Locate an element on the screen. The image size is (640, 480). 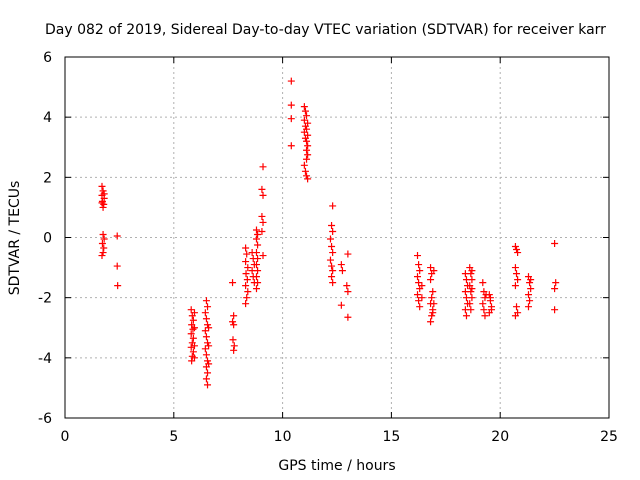
y-tick-label: 4 is located at coordinates (47, 118).